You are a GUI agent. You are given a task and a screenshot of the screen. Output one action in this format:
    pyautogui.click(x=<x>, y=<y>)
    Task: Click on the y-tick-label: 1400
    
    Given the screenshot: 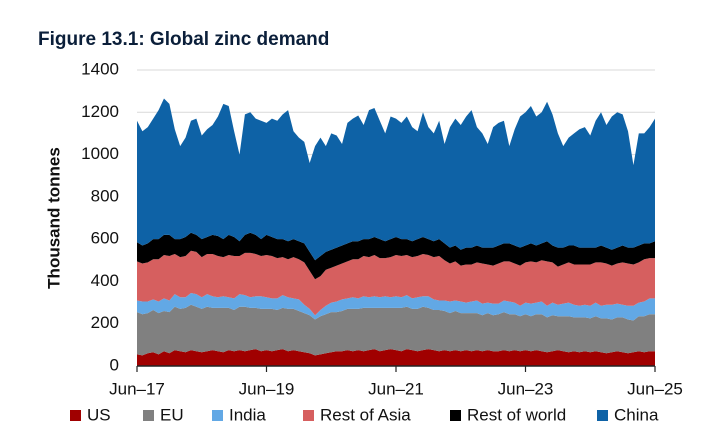 What is the action you would take?
    pyautogui.click(x=100, y=68)
    